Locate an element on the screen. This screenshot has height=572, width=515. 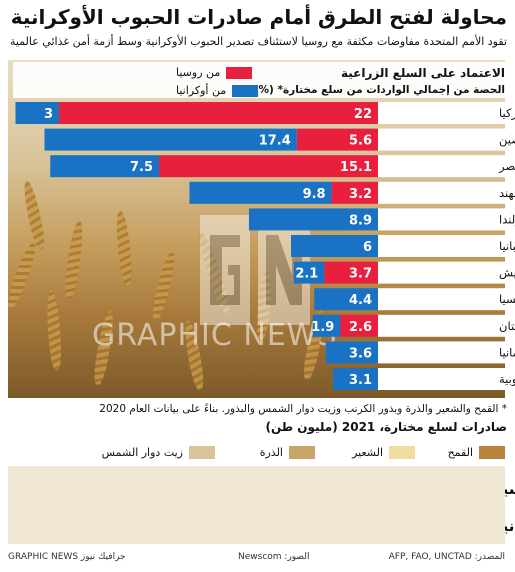
country-label: إندونيسيا is located at coordinates (507, 299).